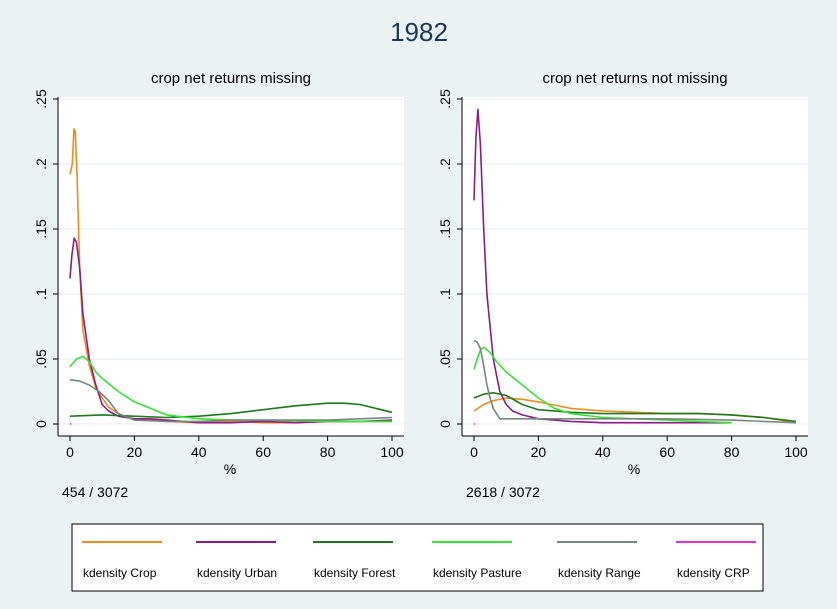 This screenshot has height=609, width=837. I want to click on panel-title: crop net returns missing, so click(231, 78).